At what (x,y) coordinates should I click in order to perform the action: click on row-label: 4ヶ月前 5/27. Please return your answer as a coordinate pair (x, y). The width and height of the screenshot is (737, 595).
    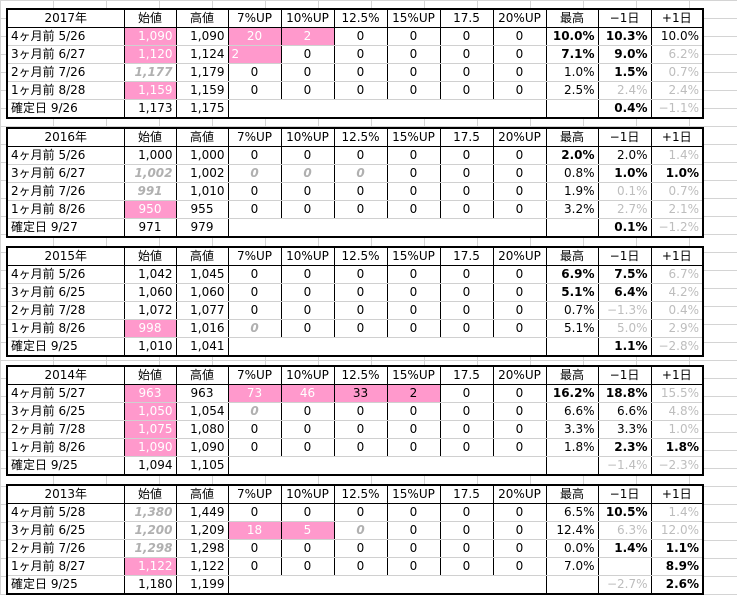
    Looking at the image, I should click on (66, 393).